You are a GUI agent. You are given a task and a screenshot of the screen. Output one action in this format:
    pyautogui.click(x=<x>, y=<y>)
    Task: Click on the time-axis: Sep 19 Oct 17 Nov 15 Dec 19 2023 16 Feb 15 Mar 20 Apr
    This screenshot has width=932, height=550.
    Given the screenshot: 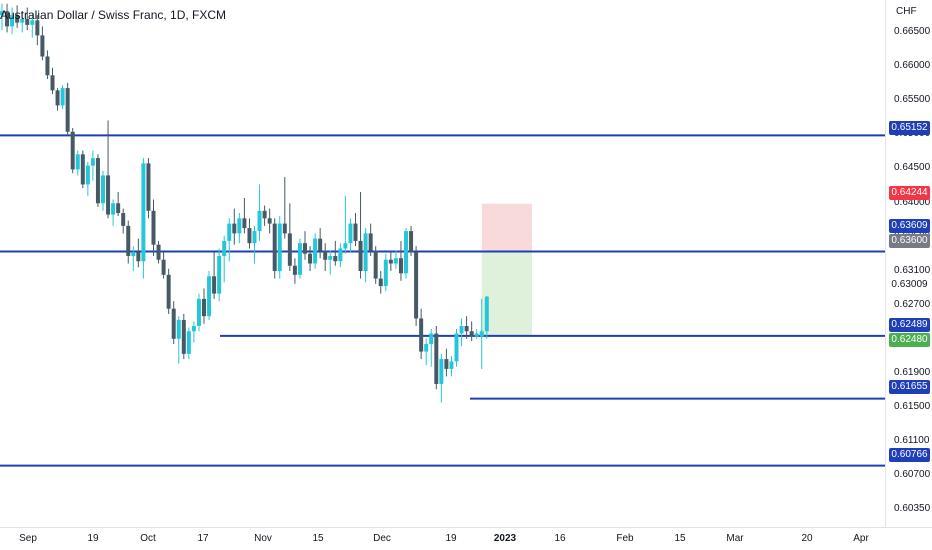 What is the action you would take?
    pyautogui.click(x=466, y=538)
    